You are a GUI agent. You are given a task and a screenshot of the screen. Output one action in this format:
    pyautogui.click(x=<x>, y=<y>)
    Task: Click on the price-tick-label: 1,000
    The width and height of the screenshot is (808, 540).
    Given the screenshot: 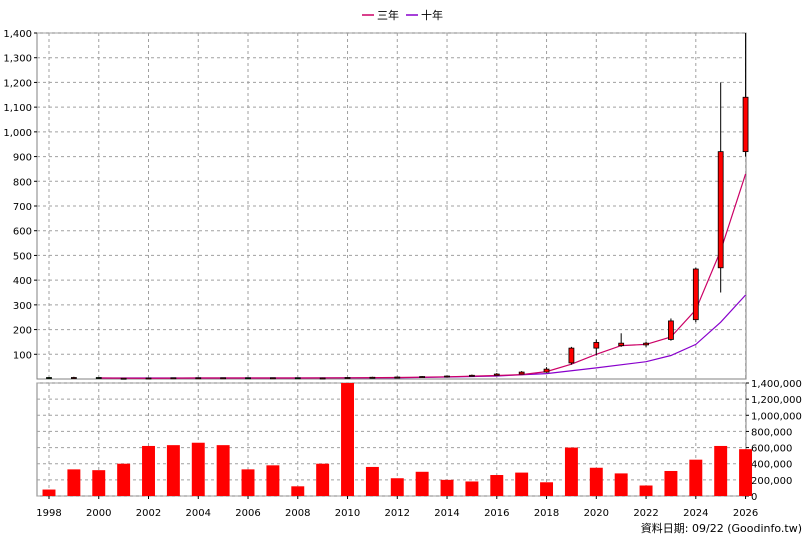 What is the action you would take?
    pyautogui.click(x=17, y=133)
    